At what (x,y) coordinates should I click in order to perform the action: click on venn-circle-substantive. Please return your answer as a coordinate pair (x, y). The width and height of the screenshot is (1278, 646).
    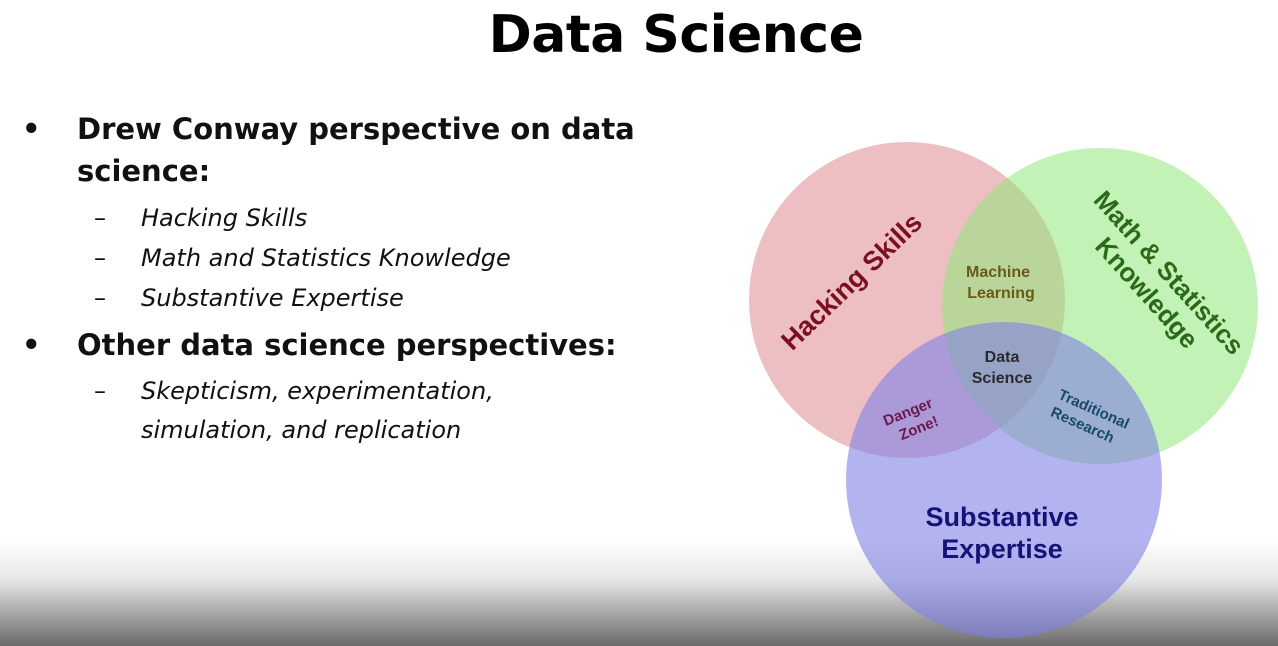
    Looking at the image, I should click on (1004, 480).